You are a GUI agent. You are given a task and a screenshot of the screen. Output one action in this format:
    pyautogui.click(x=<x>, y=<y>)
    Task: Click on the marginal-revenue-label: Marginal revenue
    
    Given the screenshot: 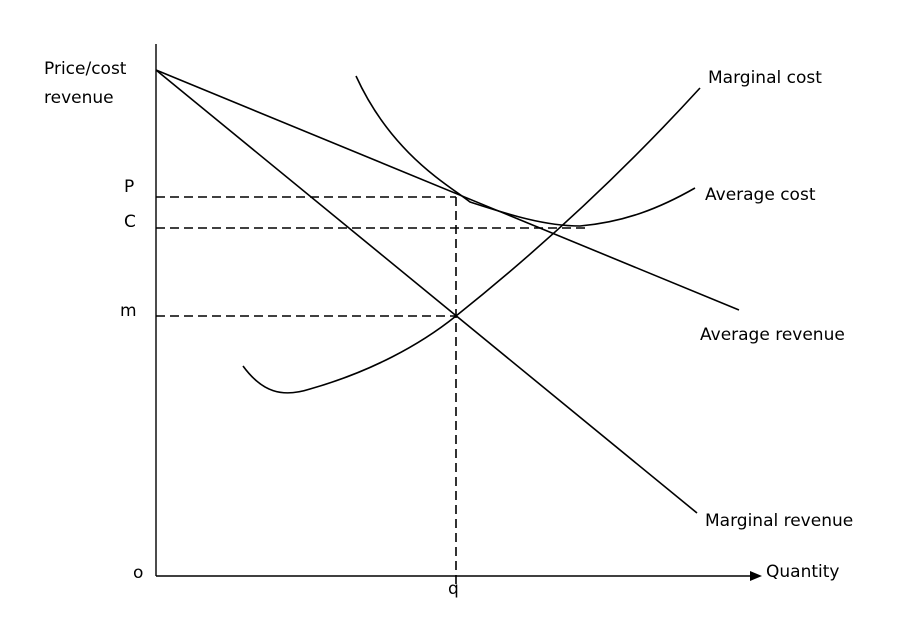 What is the action you would take?
    pyautogui.click(x=779, y=521)
    